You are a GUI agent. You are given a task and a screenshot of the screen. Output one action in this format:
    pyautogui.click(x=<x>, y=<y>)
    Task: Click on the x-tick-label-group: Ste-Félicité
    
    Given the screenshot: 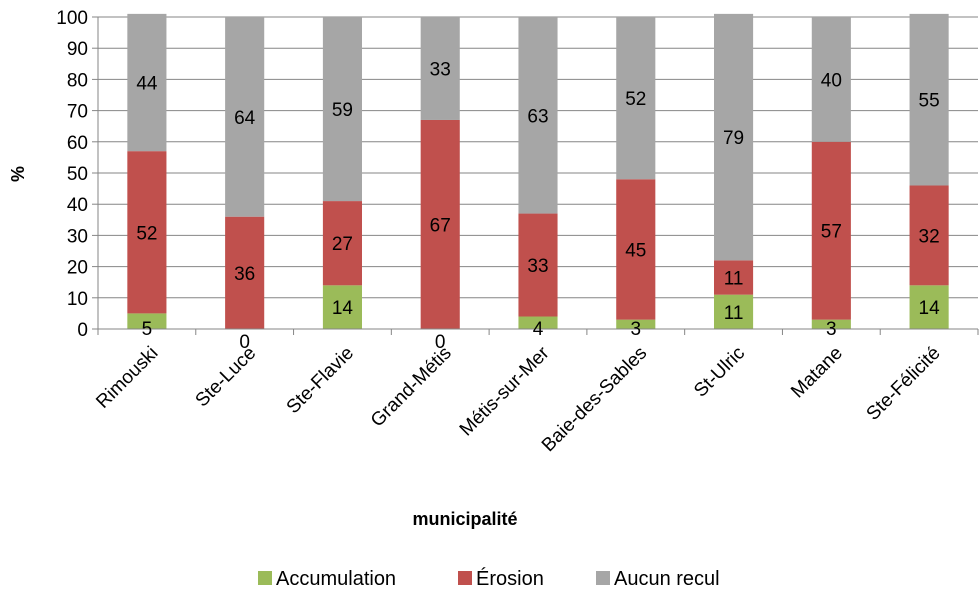 What is the action you would take?
    pyautogui.click(x=904, y=384)
    